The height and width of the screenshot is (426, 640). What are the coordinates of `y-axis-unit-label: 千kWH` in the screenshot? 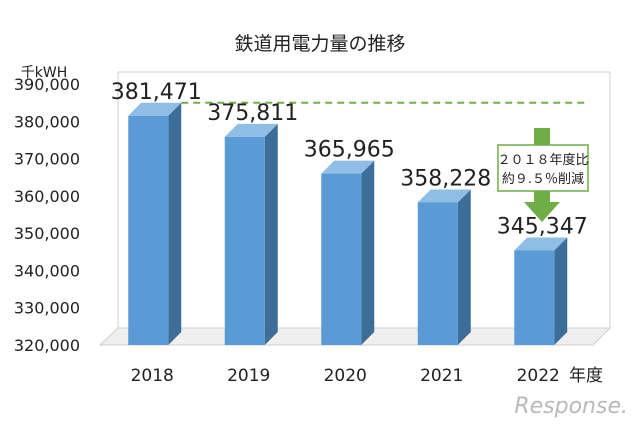 It's located at (44, 73).